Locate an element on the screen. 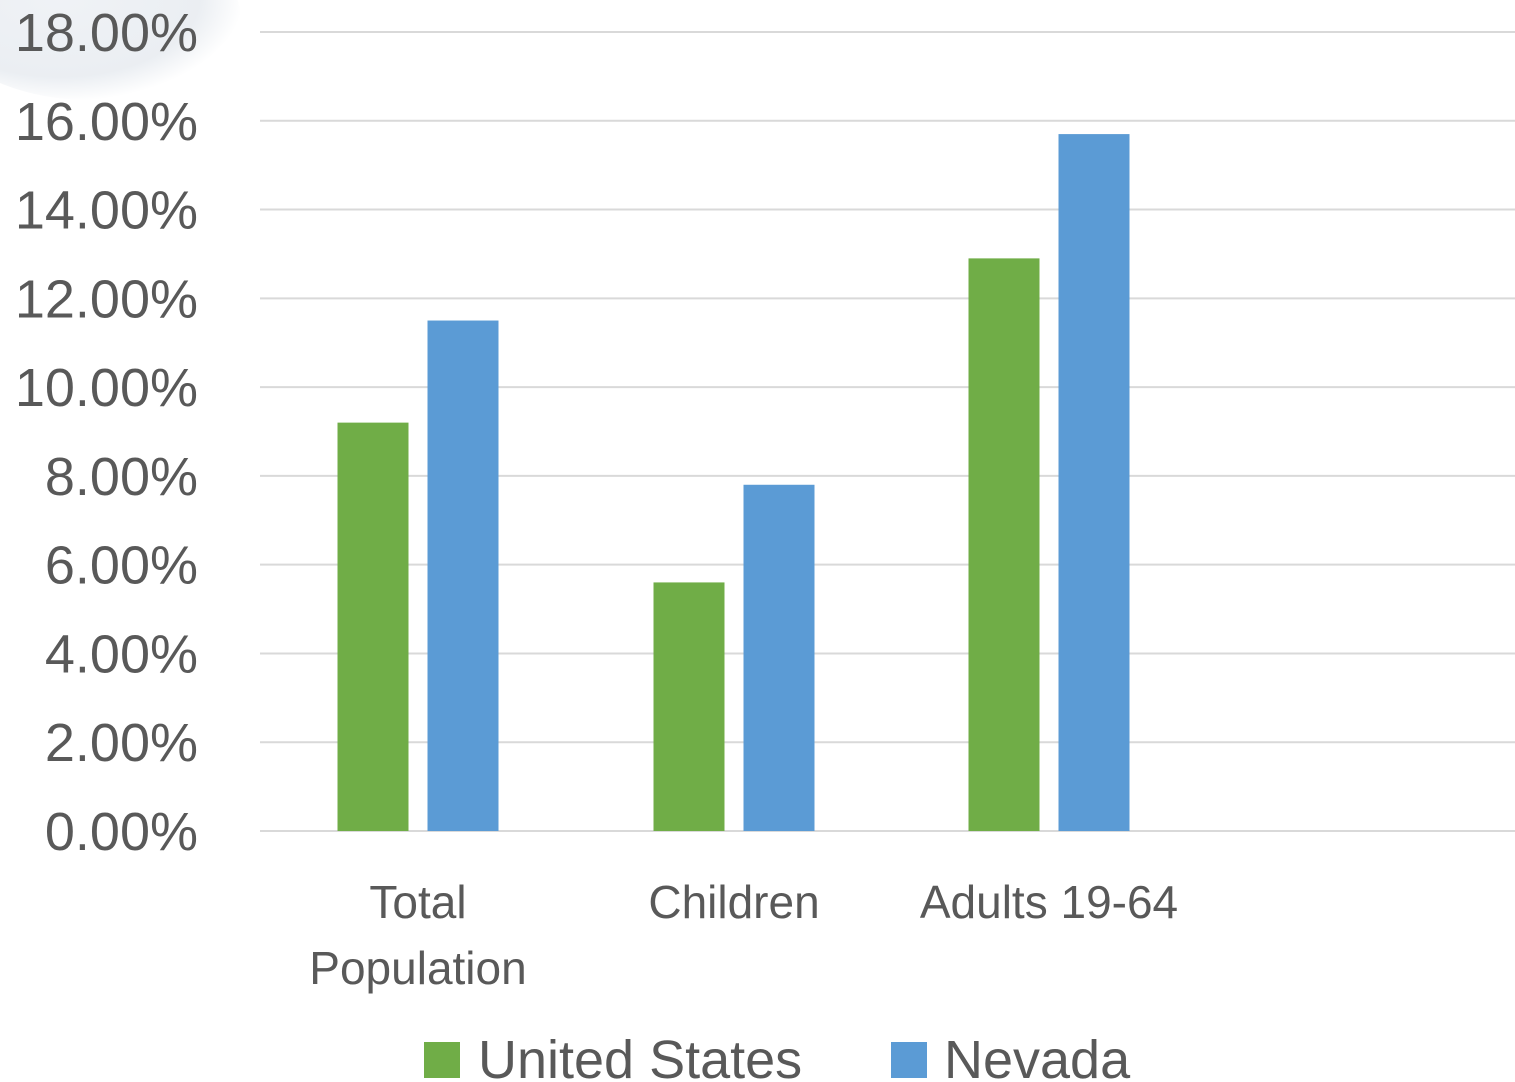 This screenshot has width=1515, height=1082. y-tick-label: 2.00% is located at coordinates (121, 743).